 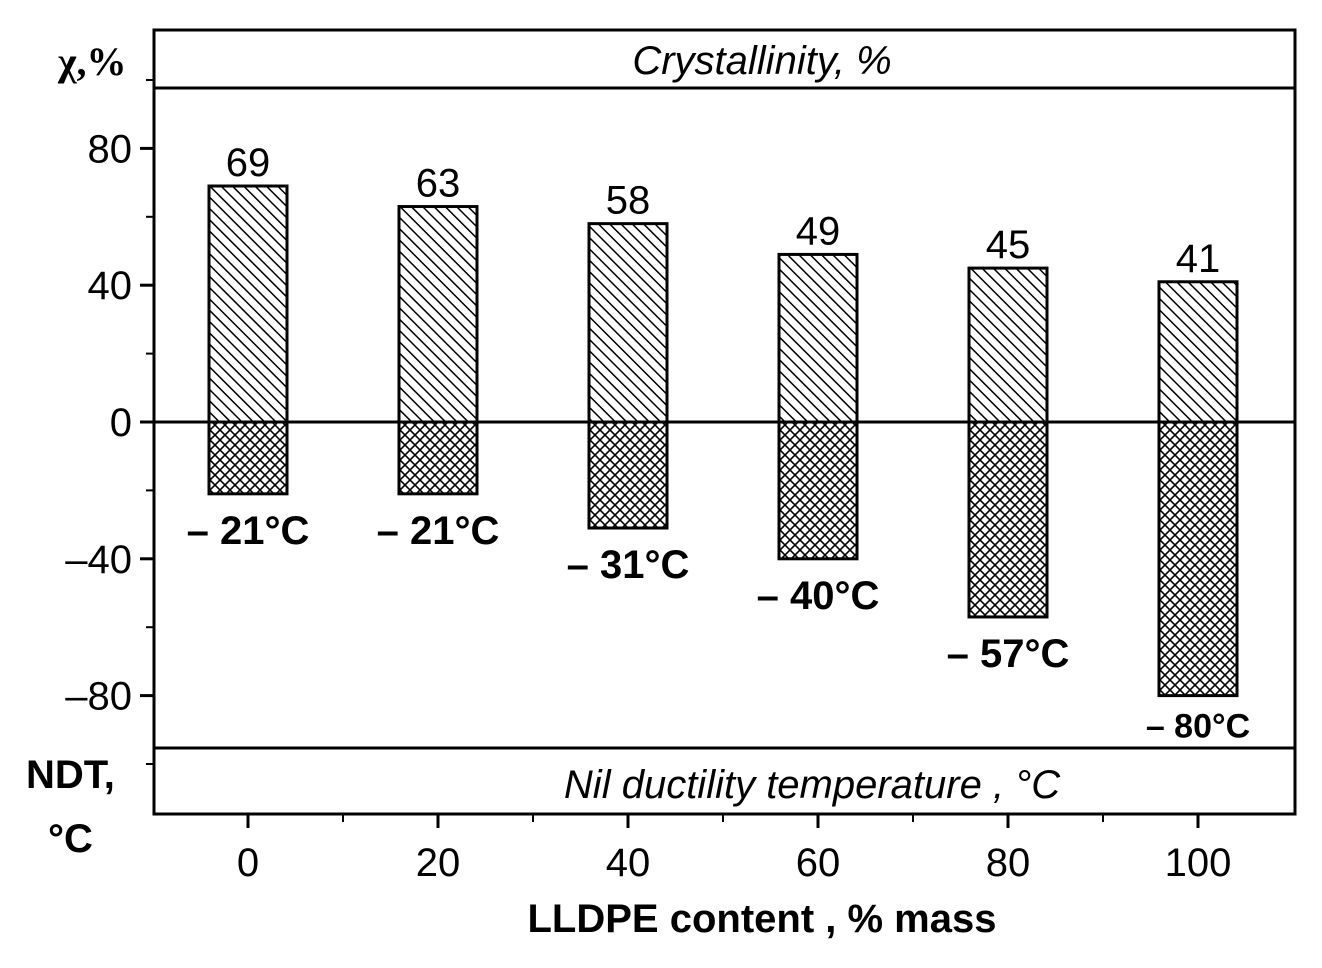 I want to click on y-axis-label-bottom-line1: NDT,, so click(x=70, y=775).